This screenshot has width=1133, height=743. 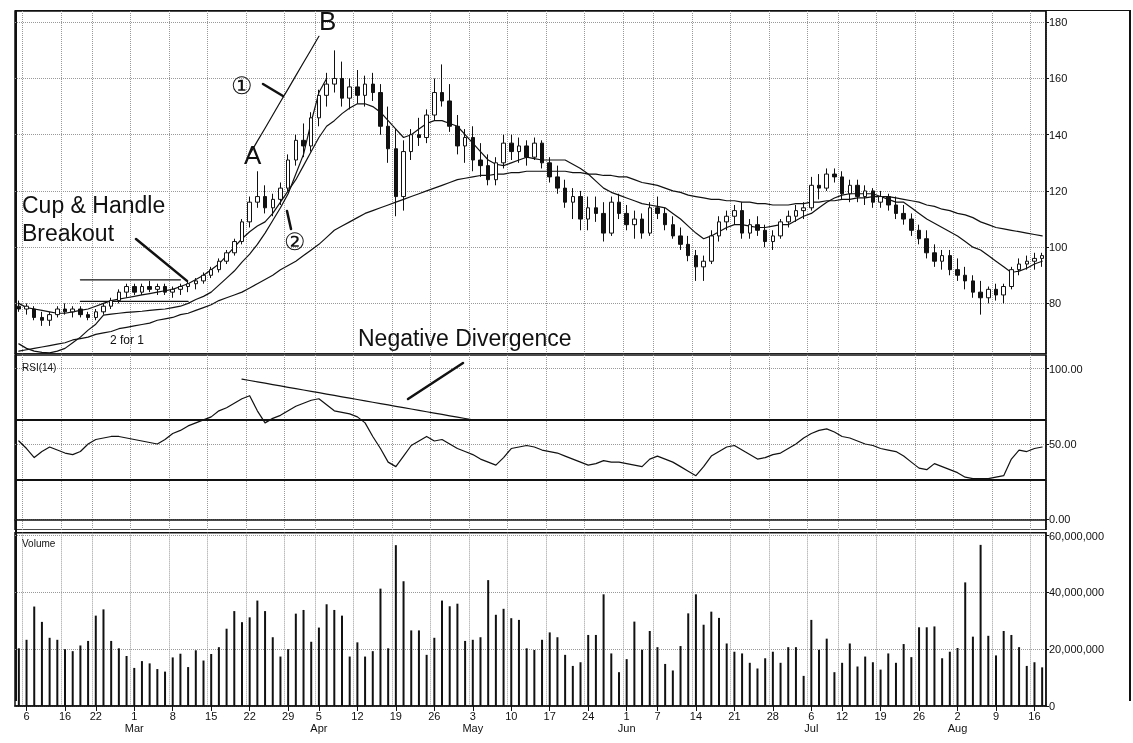 I want to click on y-tick-label: 100.00, so click(x=1066, y=368).